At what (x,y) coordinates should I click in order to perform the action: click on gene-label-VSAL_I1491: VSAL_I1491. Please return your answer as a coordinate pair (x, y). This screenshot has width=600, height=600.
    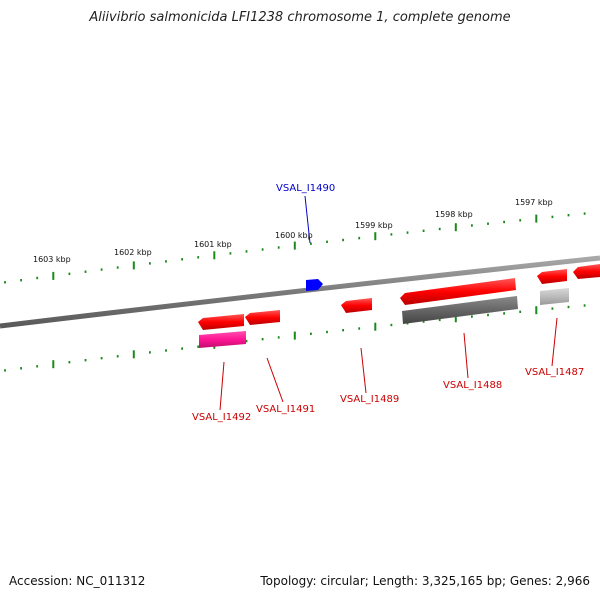
    Looking at the image, I should click on (285, 409).